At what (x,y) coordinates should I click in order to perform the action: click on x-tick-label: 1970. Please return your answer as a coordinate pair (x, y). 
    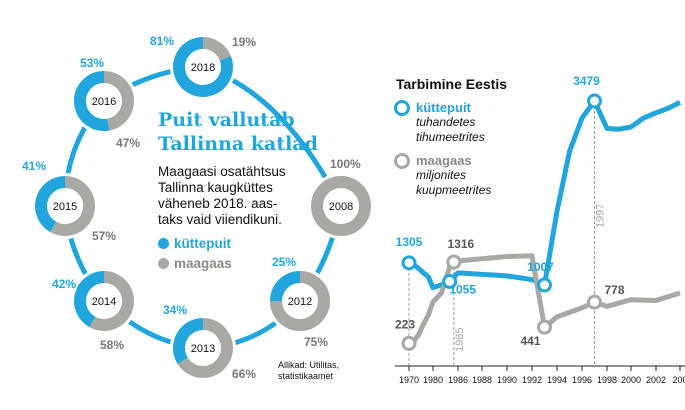
    Looking at the image, I should click on (409, 380).